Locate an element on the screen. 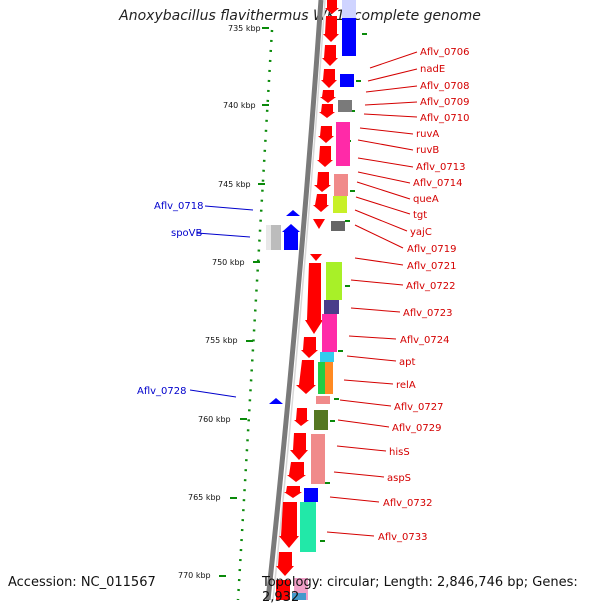 This screenshot has width=600, height=605. feature-ticks is located at coordinates (343, 287).